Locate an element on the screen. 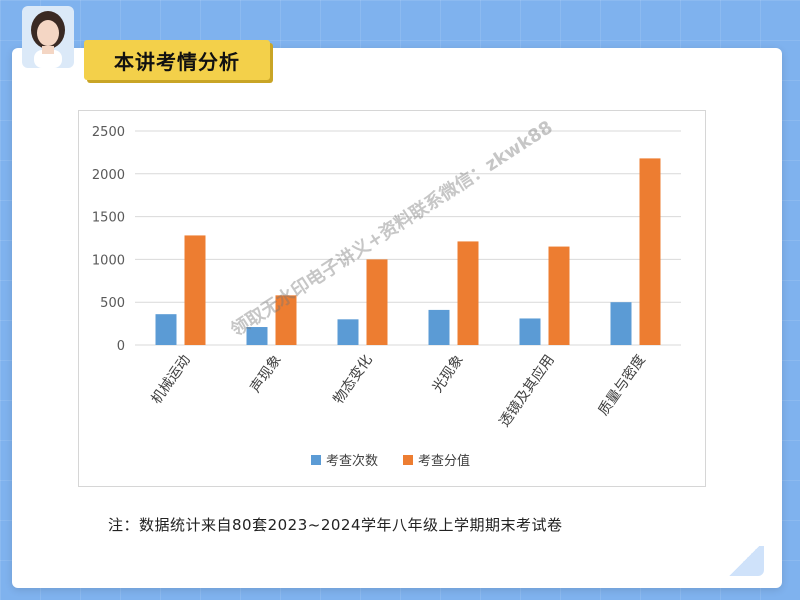 The width and height of the screenshot is (800, 600). y-axis-ticks: 0 500 1000 1500 2000 2500 is located at coordinates (108, 239).